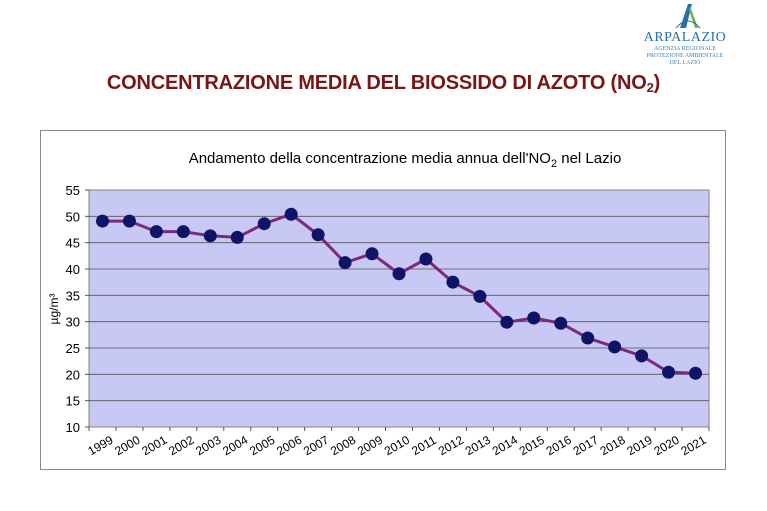 The image size is (767, 511). Describe the element at coordinates (73, 322) in the screenshot. I see `y-tick-label: 30` at that location.